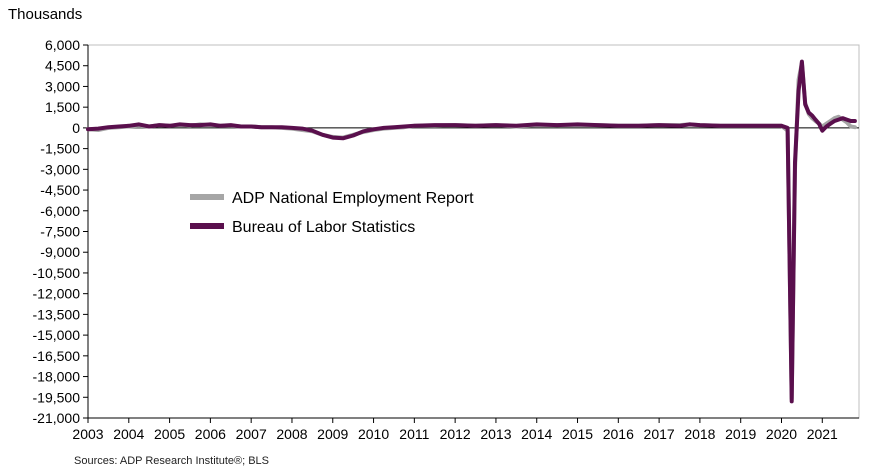  Describe the element at coordinates (699, 434) in the screenshot. I see `x-tick-label: 2018` at that location.